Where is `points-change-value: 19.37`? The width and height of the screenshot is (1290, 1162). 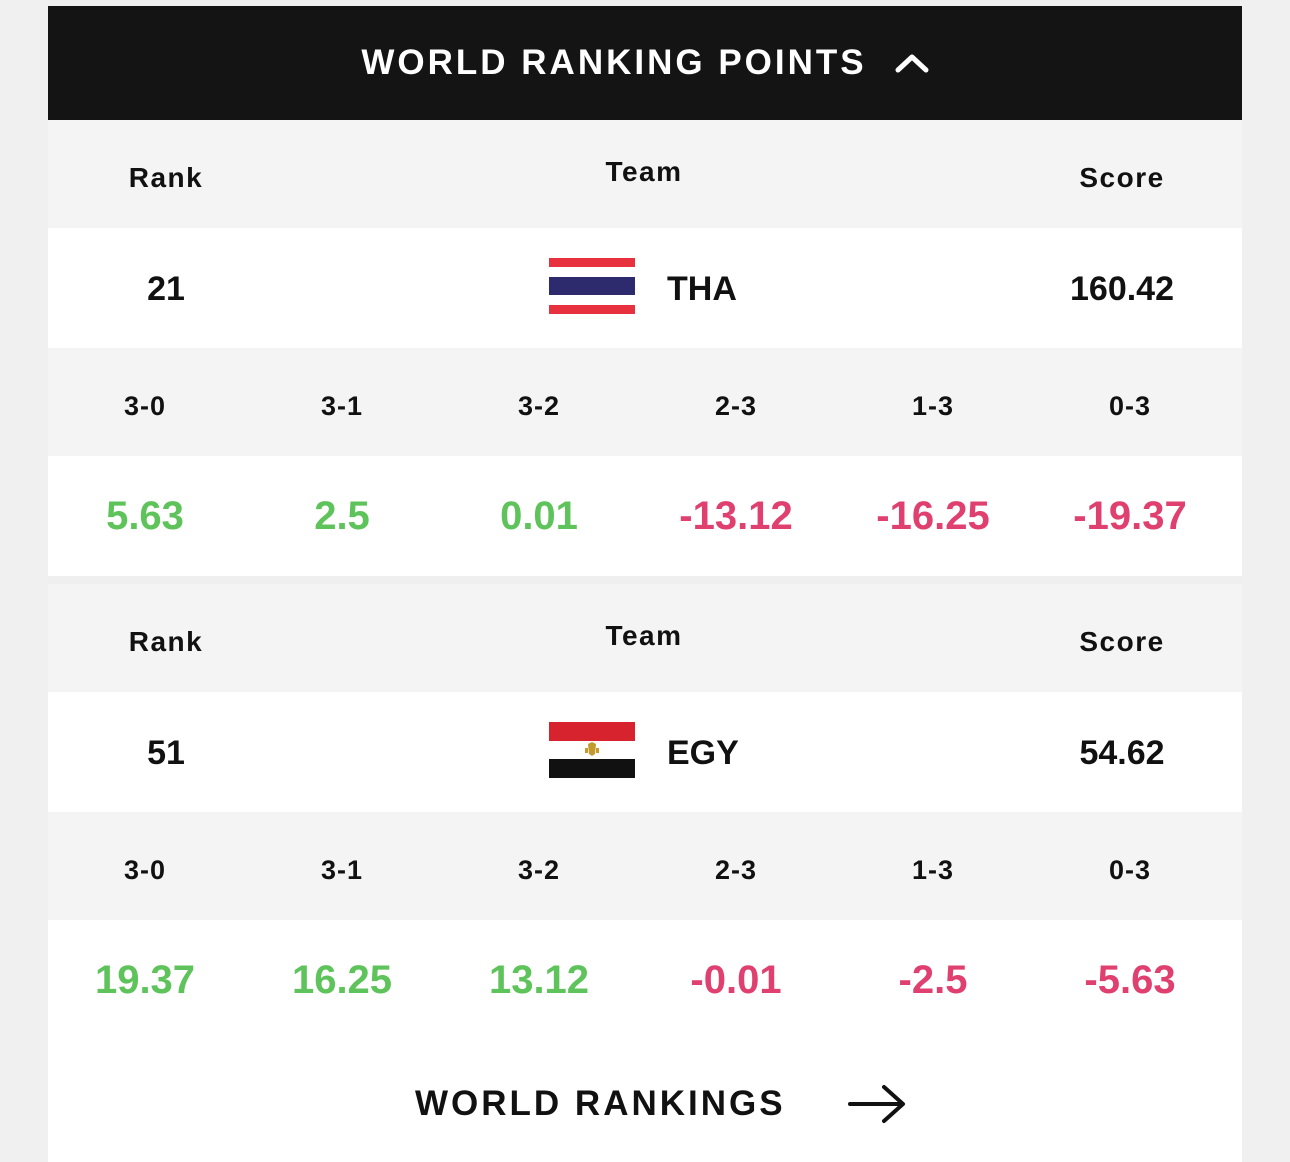 points-change-value: 19.37 is located at coordinates (145, 980).